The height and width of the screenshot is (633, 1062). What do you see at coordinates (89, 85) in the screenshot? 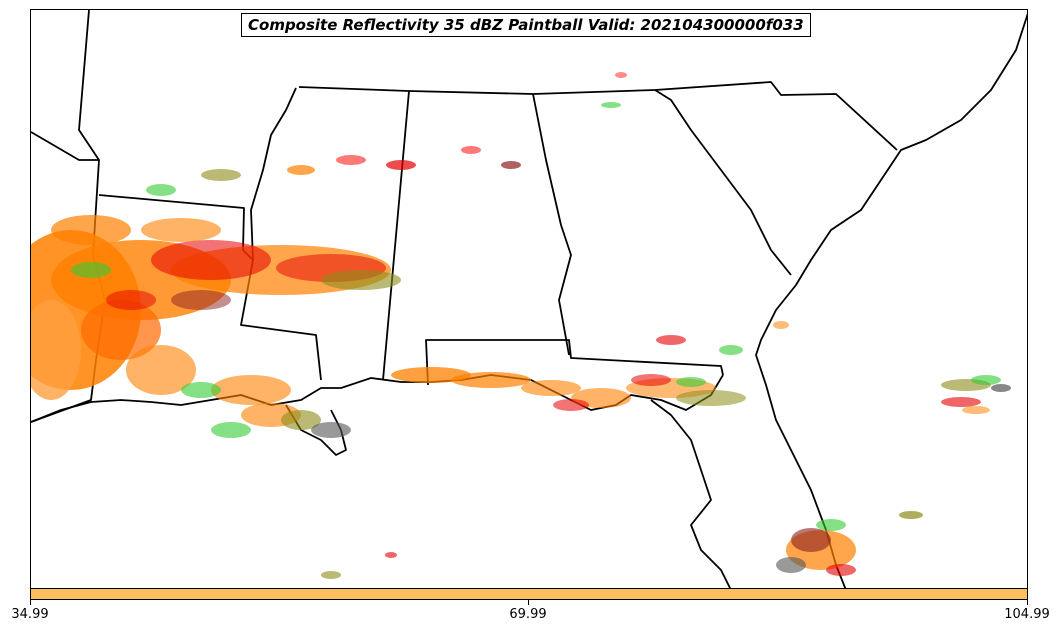
I see `border-arkansas-west` at bounding box center [89, 85].